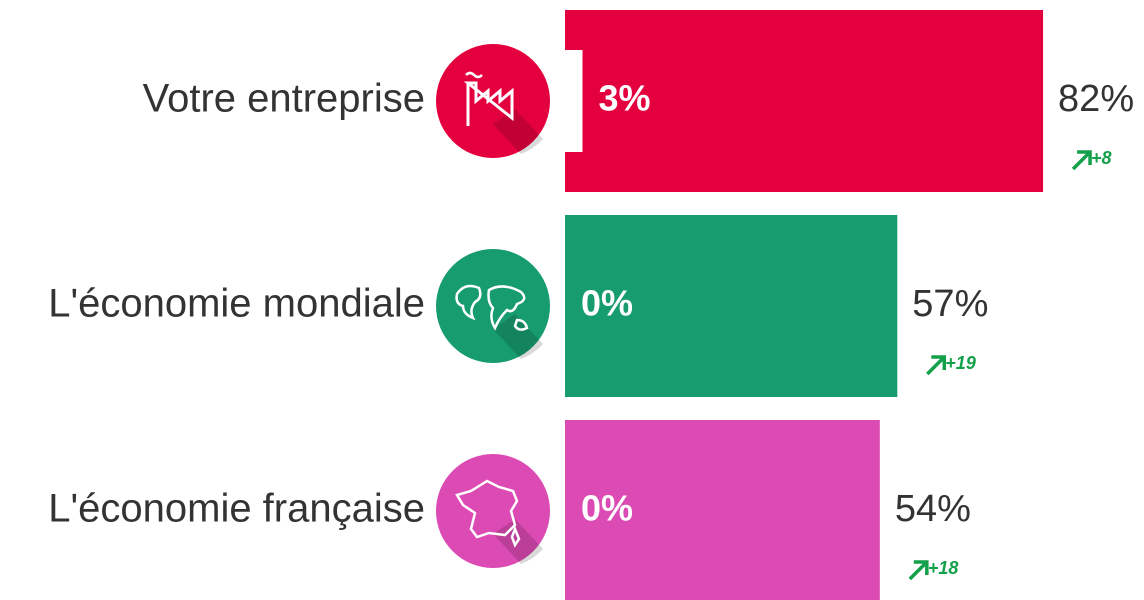  I want to click on category-label: L'économie mondiale, so click(236, 304).